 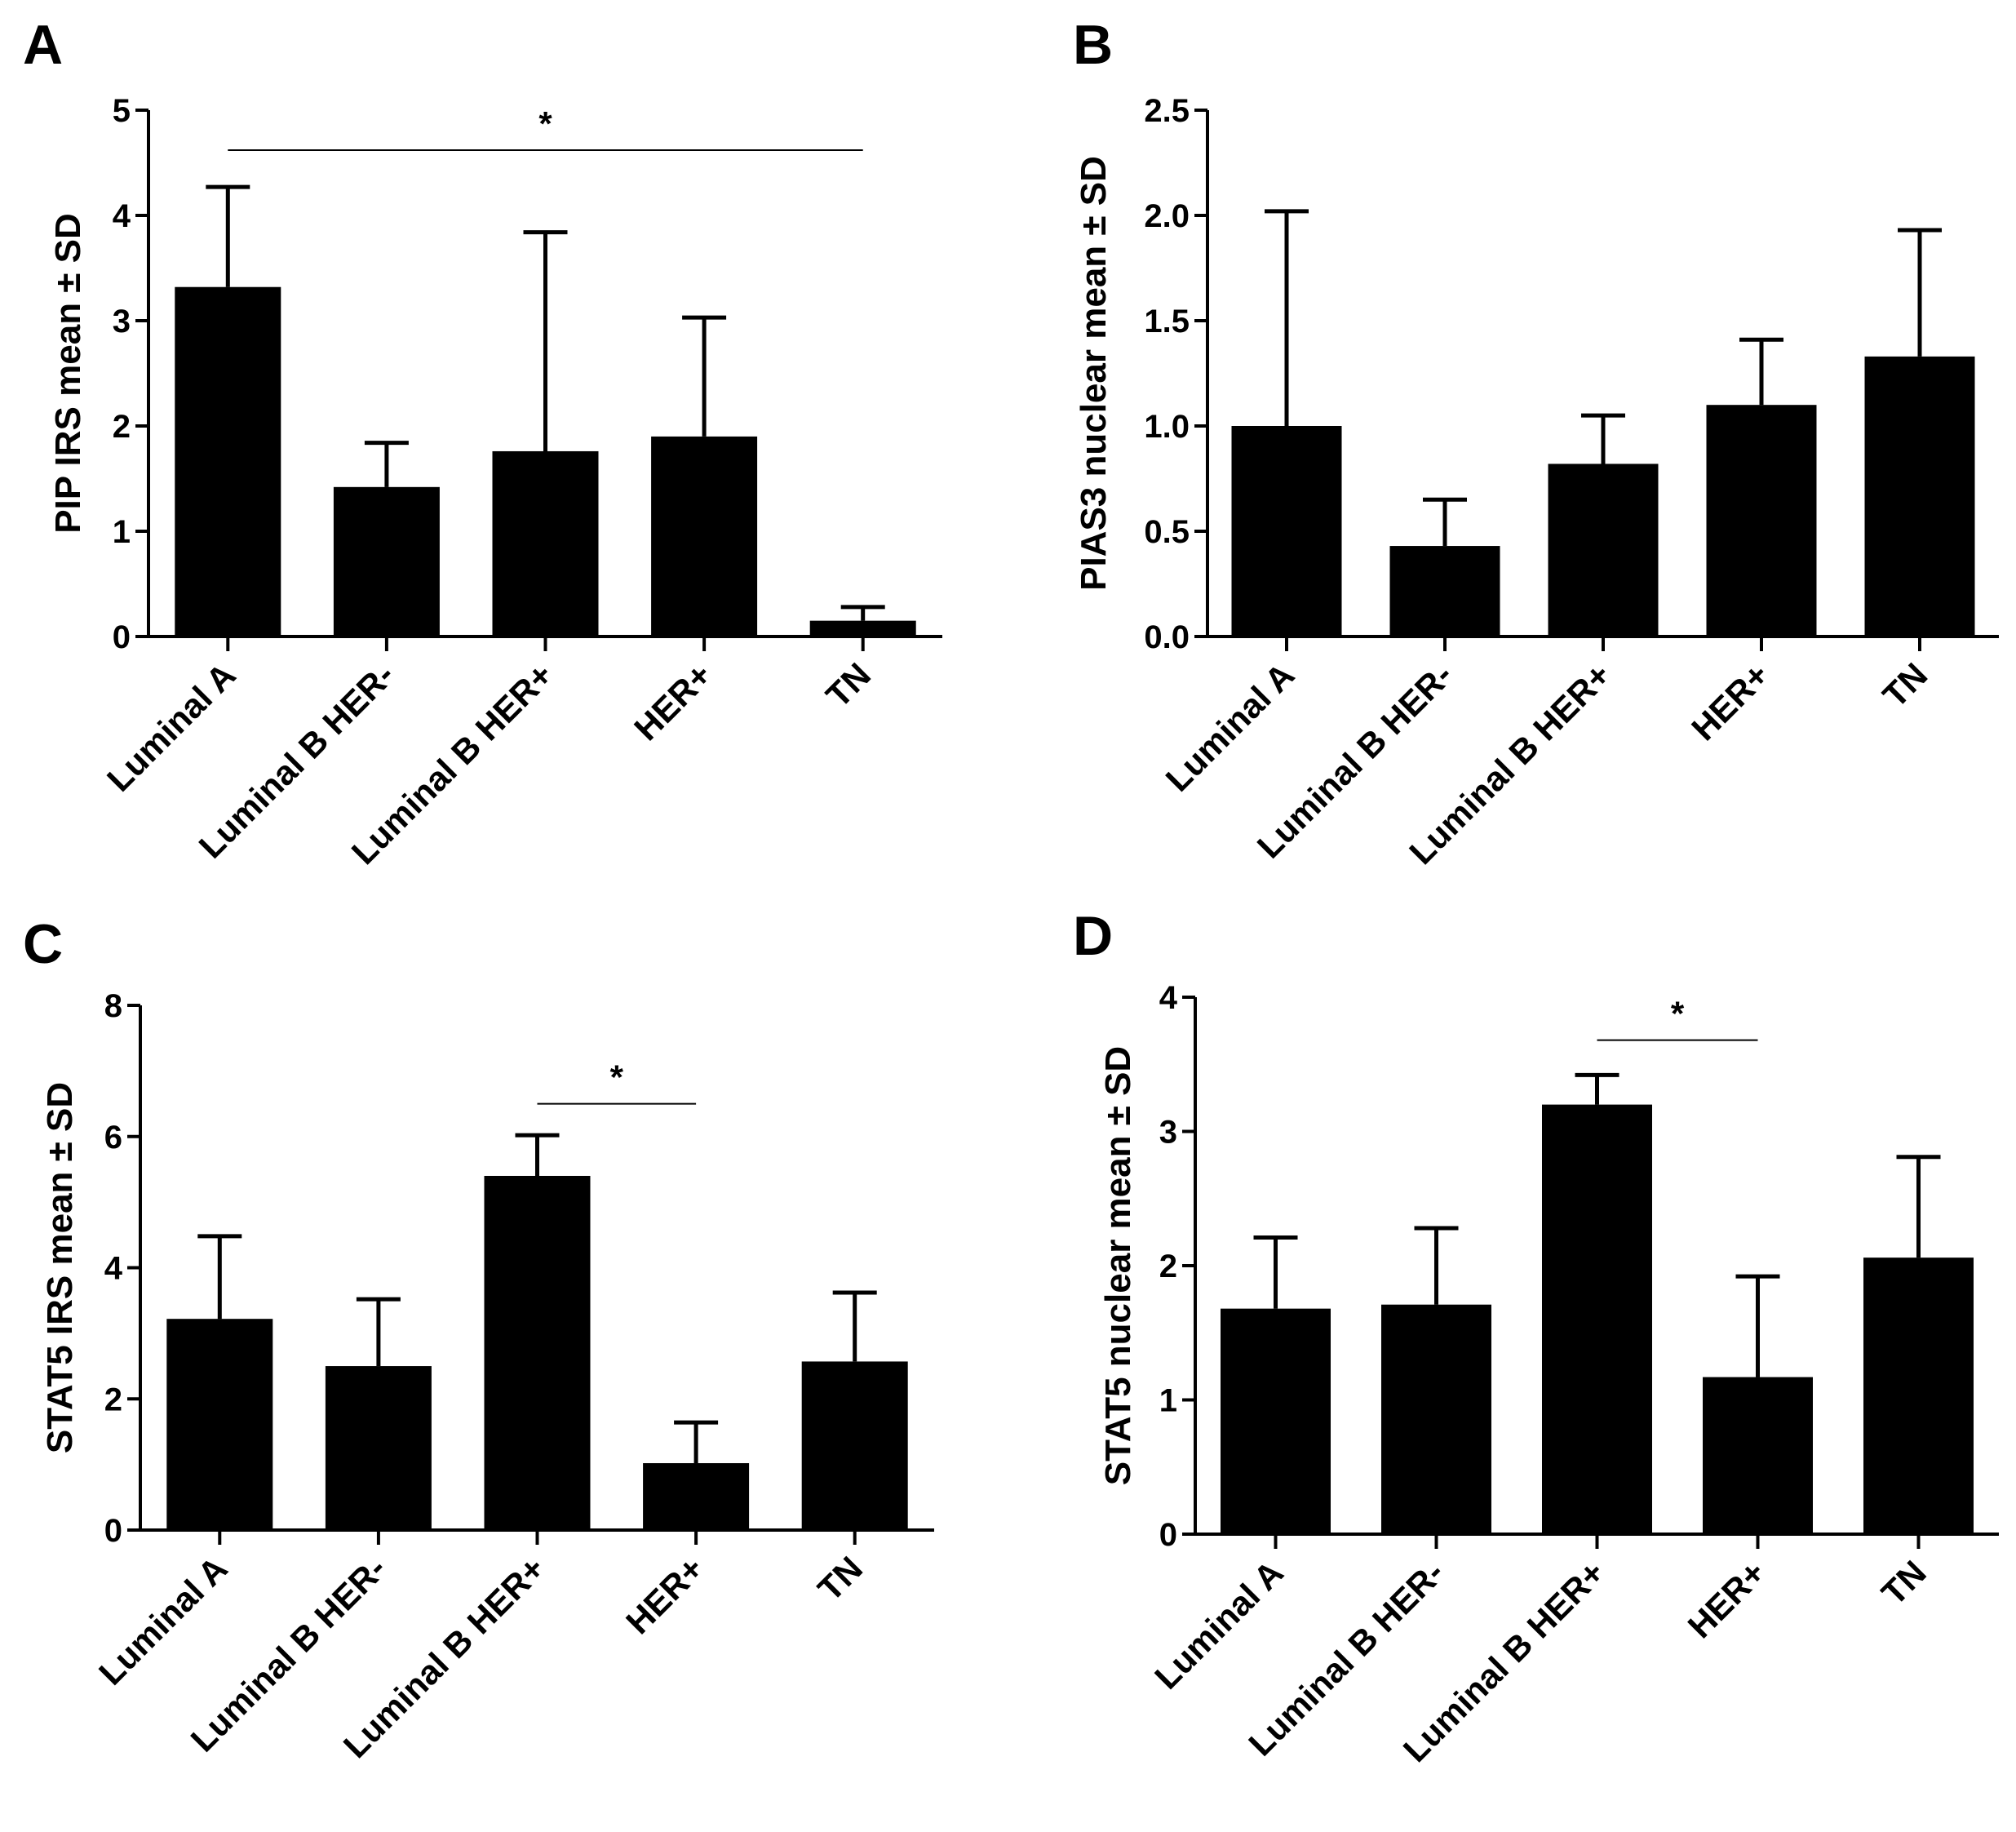 I want to click on y-axis-label: STAT5 nuclear mean ± SD, so click(x=1118, y=1265).